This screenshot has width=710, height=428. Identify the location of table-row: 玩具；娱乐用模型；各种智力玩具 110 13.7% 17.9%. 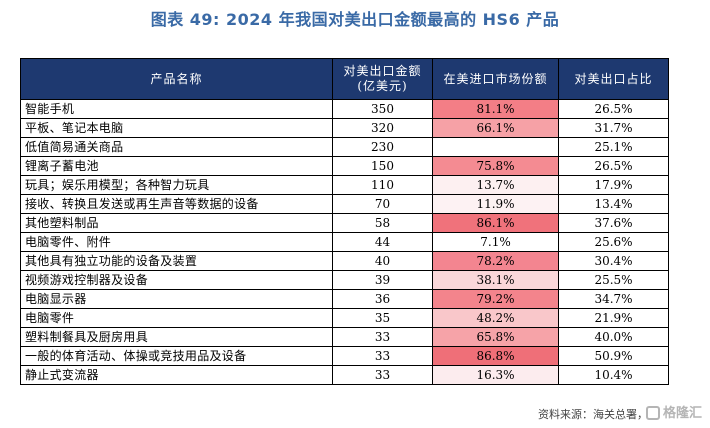
(344, 185).